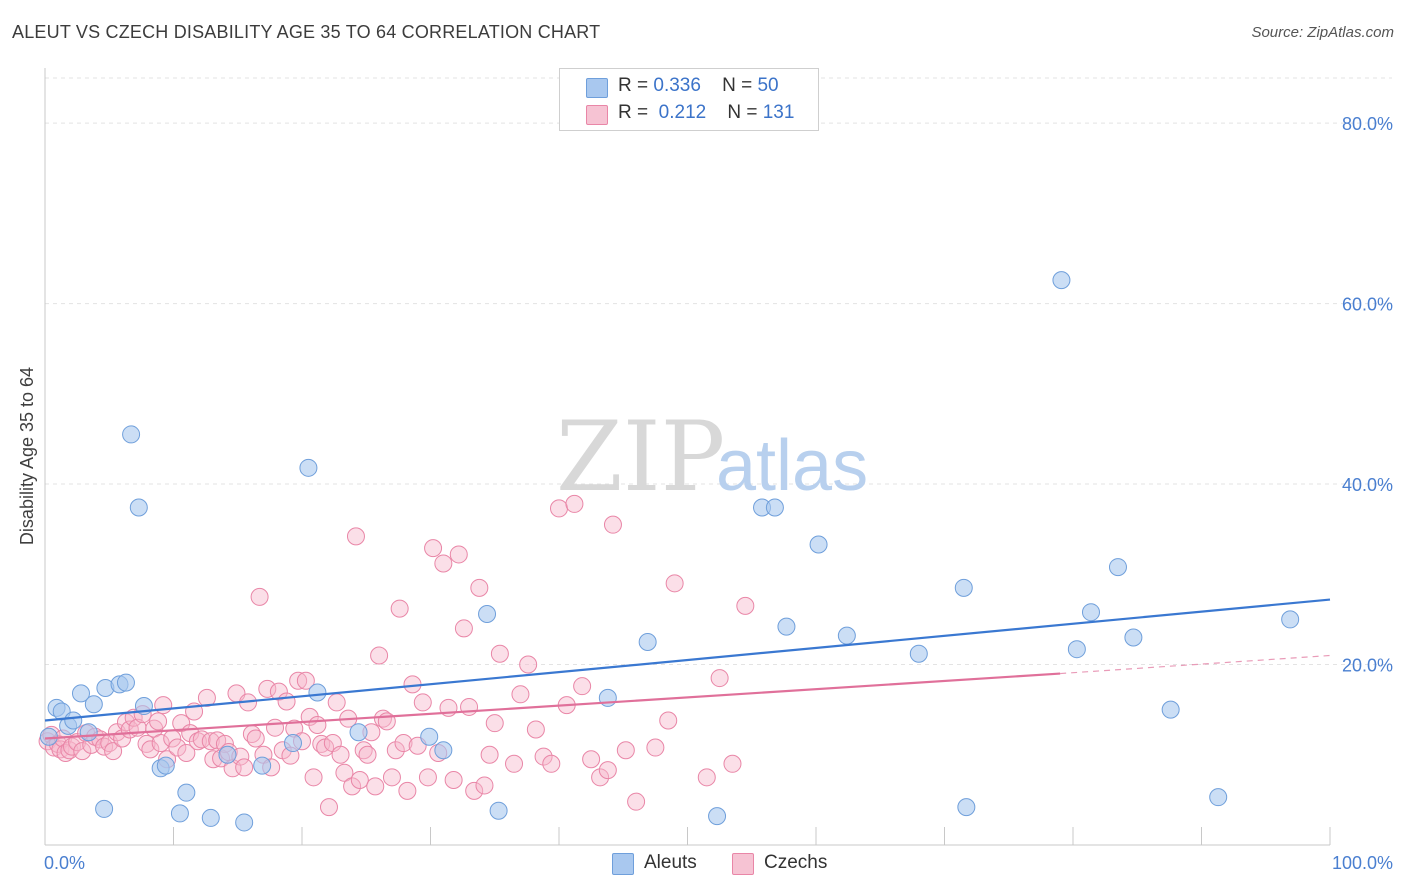 Image resolution: width=1406 pixels, height=892 pixels. What do you see at coordinates (1362, 863) in the screenshot?
I see `x-tick-label: 100.0%` at bounding box center [1362, 863].